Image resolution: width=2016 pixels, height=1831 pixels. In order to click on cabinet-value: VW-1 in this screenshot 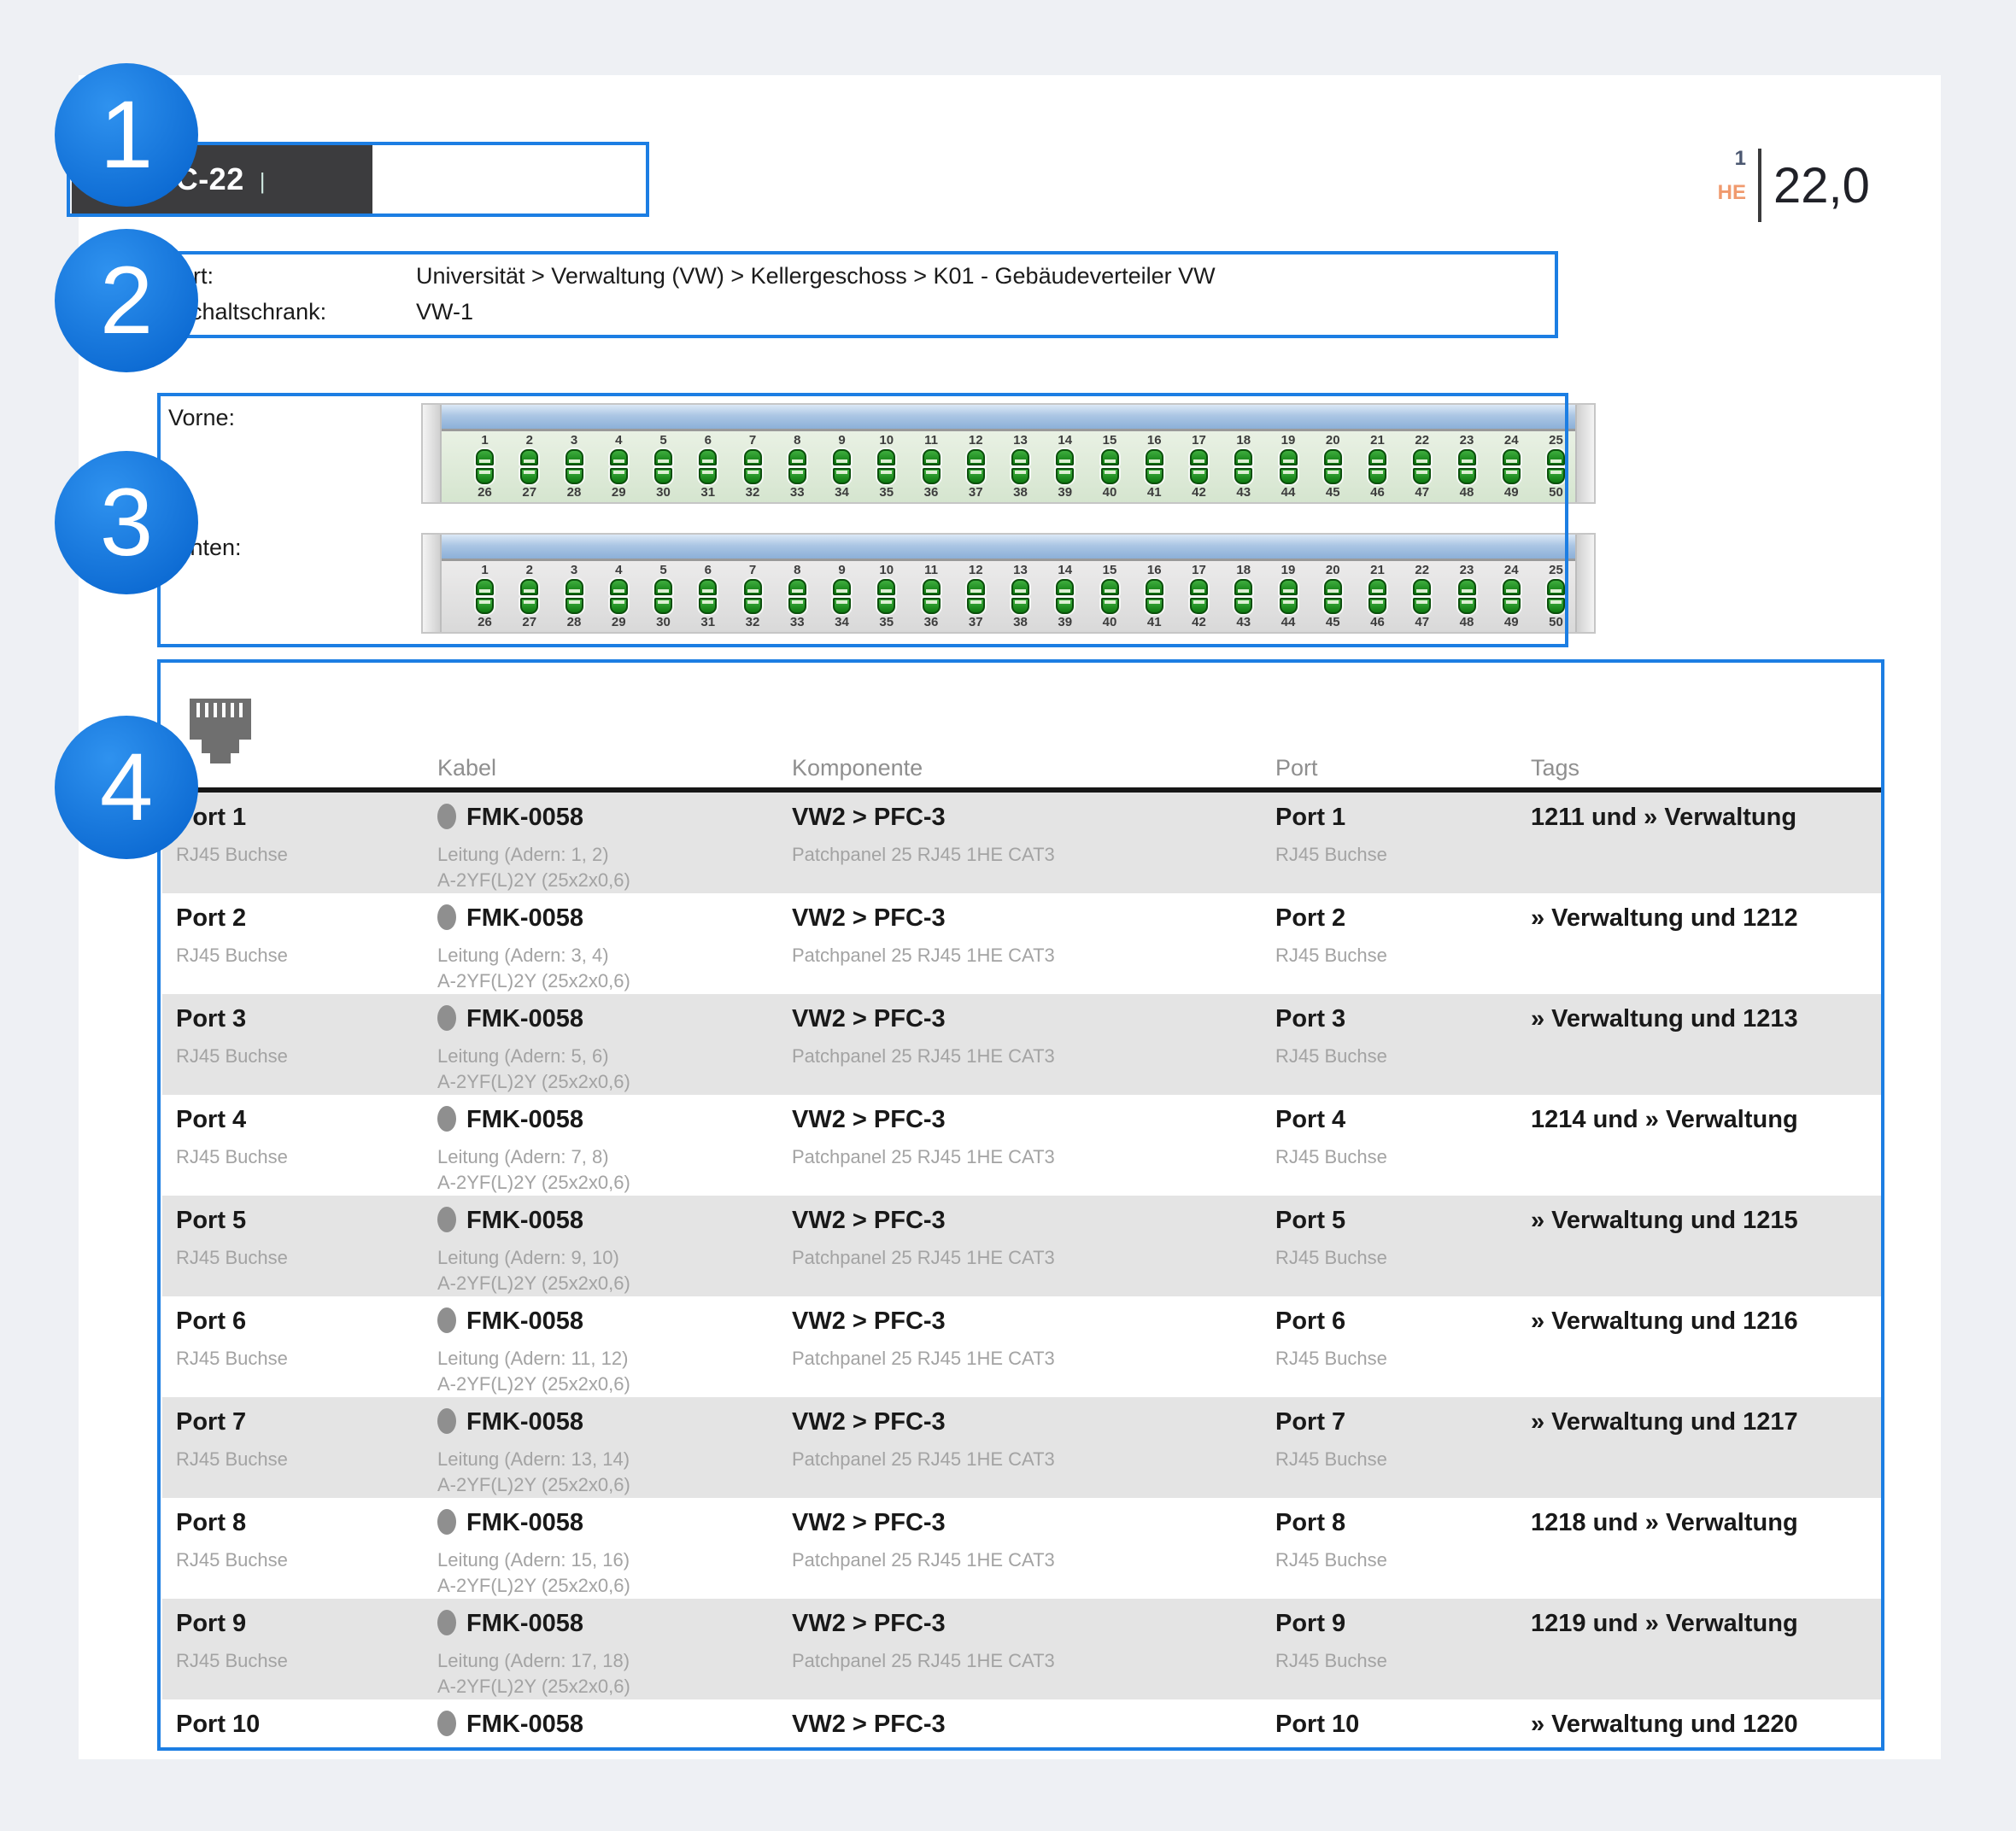, I will do `click(445, 312)`.